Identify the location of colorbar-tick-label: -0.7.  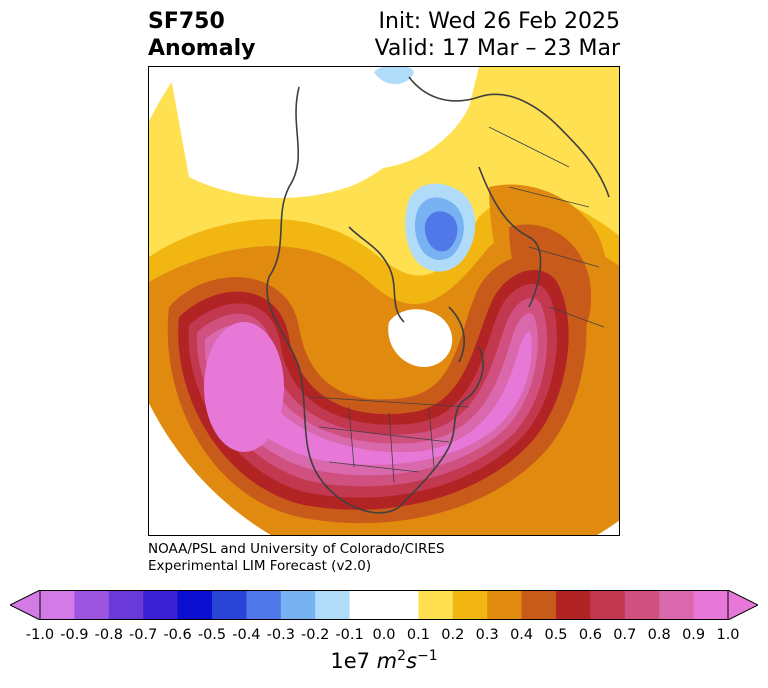
(143, 635).